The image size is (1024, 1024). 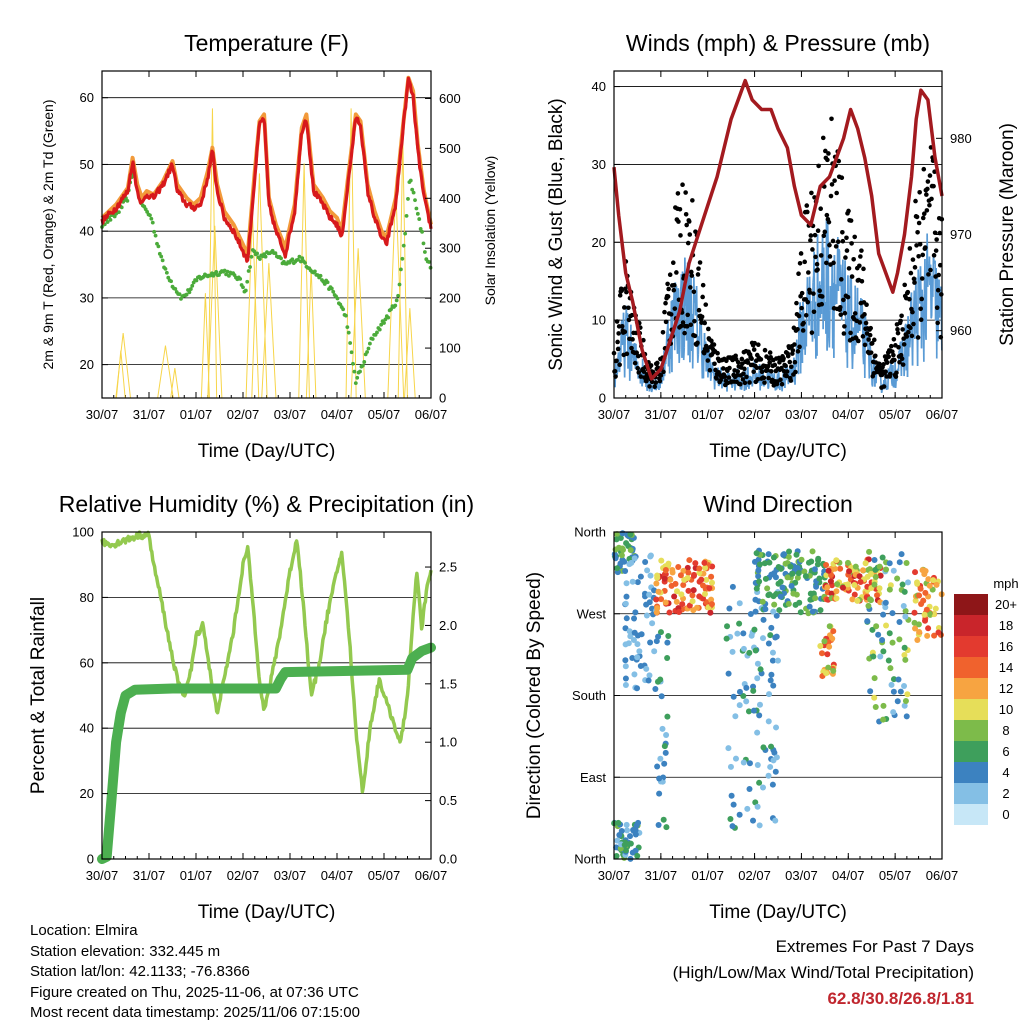 I want to click on wdir-ytick-label: North, so click(x=590, y=859).